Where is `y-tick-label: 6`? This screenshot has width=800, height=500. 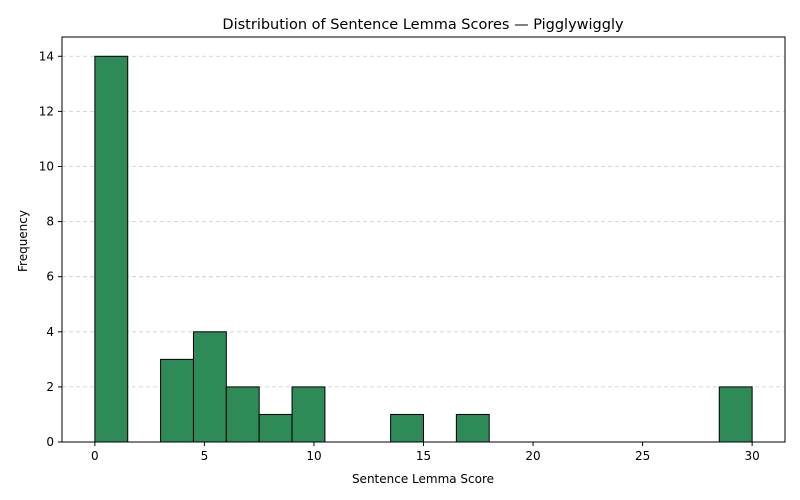
y-tick-label: 6 is located at coordinates (50, 277).